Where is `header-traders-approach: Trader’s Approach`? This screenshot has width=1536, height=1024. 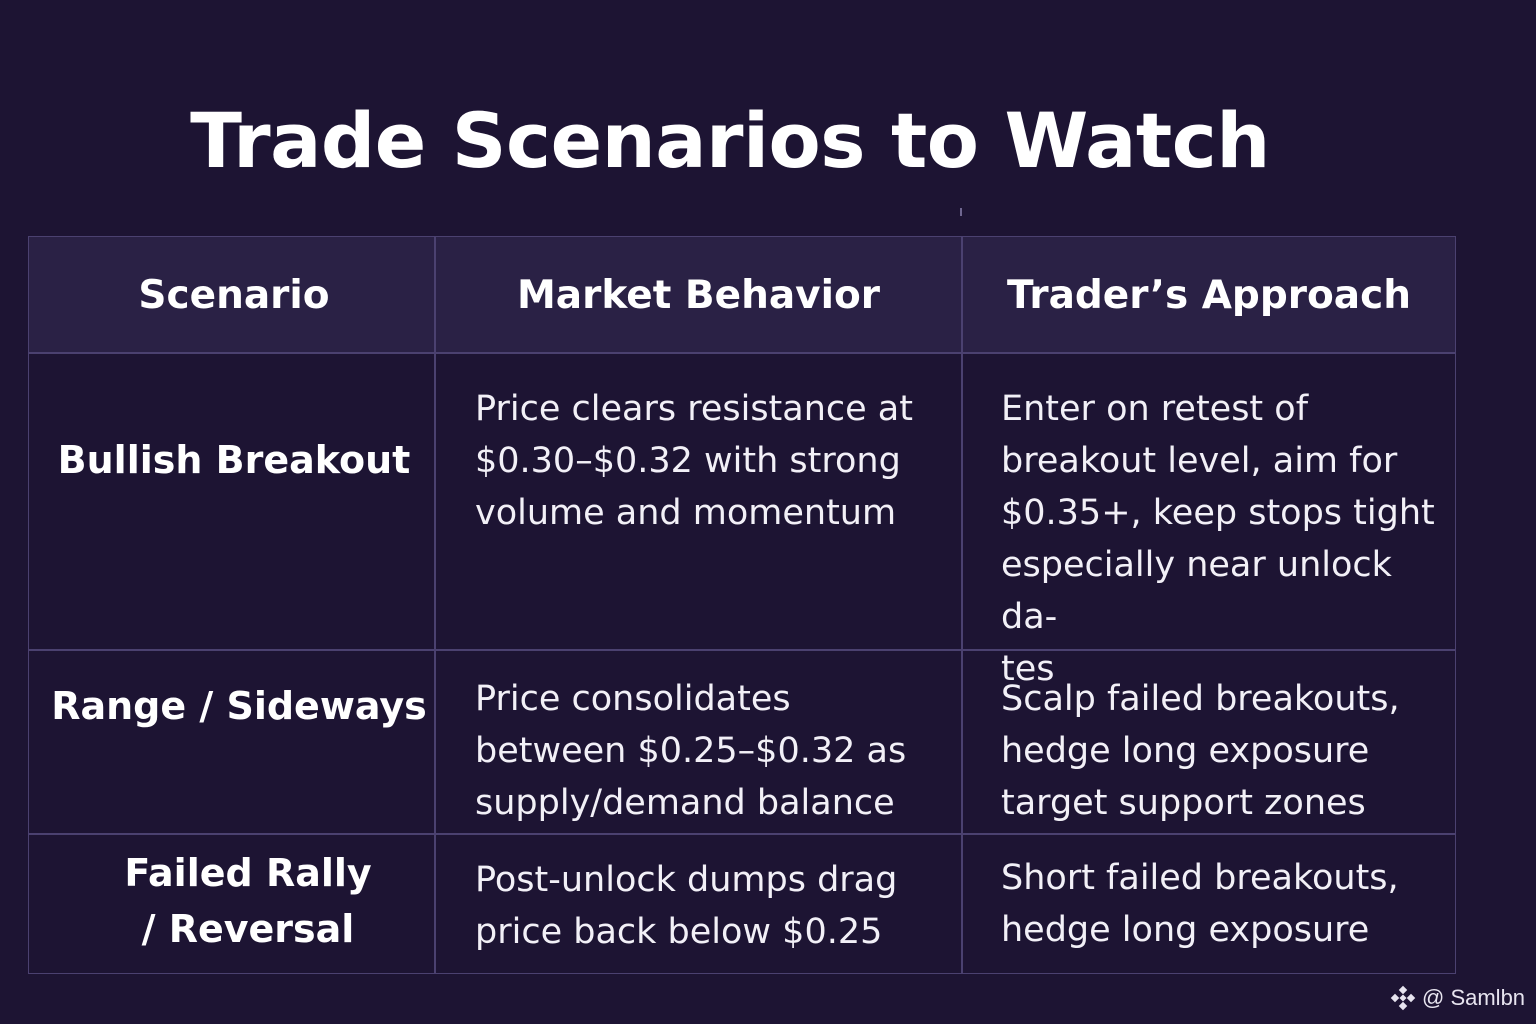 header-traders-approach: Trader’s Approach is located at coordinates (1209, 295).